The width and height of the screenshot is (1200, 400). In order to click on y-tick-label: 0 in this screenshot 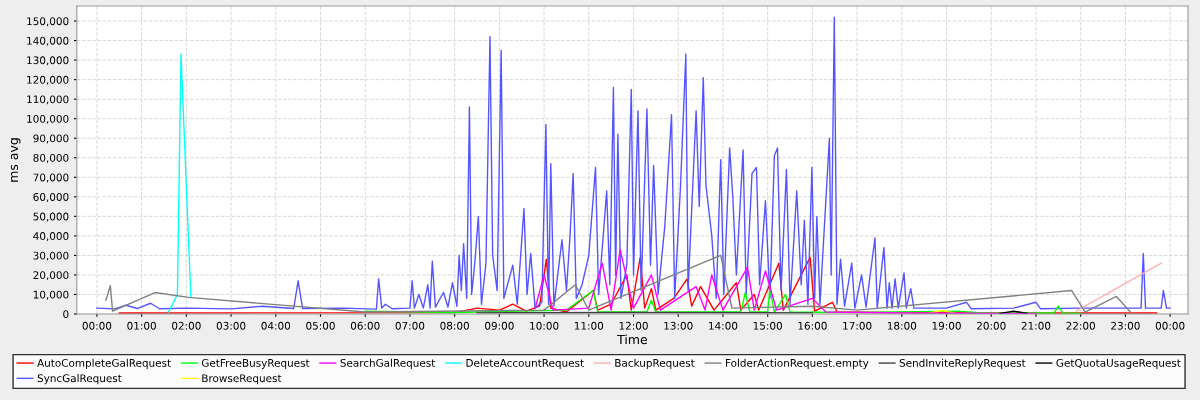, I will do `click(66, 314)`.